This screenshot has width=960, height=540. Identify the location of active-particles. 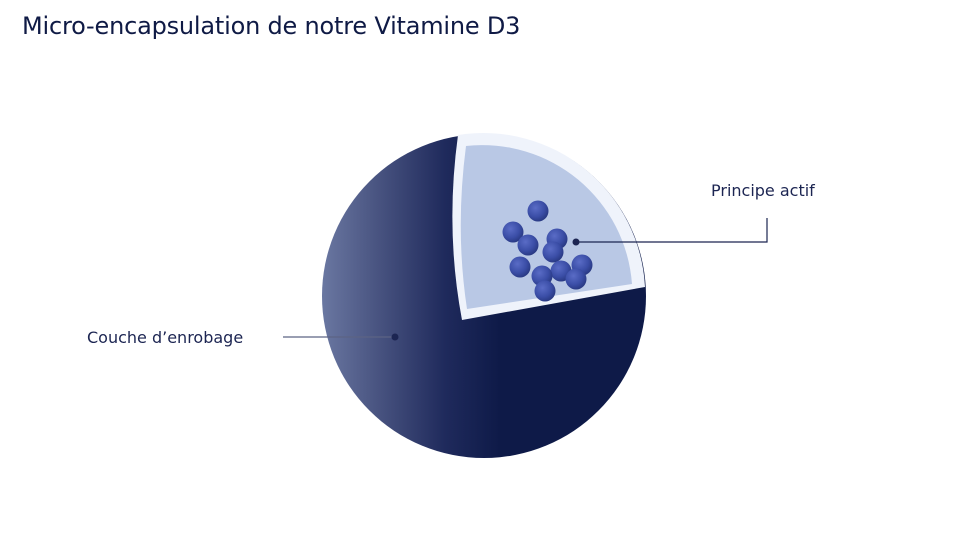
(547, 251).